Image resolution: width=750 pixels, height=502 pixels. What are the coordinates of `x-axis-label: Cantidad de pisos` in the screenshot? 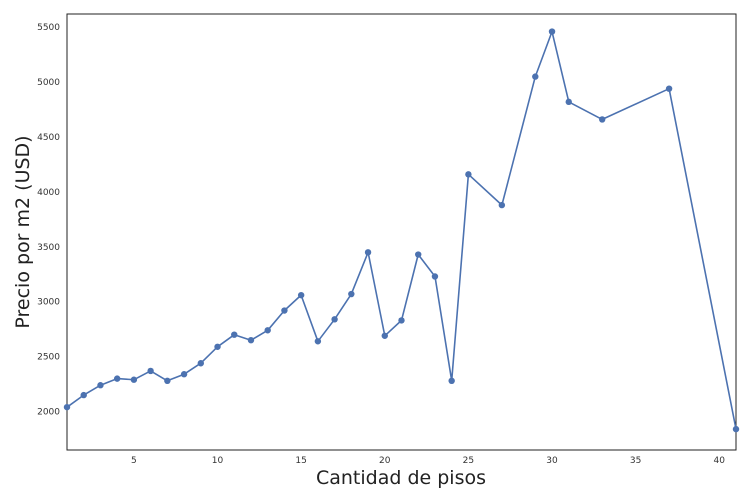 It's located at (401, 478).